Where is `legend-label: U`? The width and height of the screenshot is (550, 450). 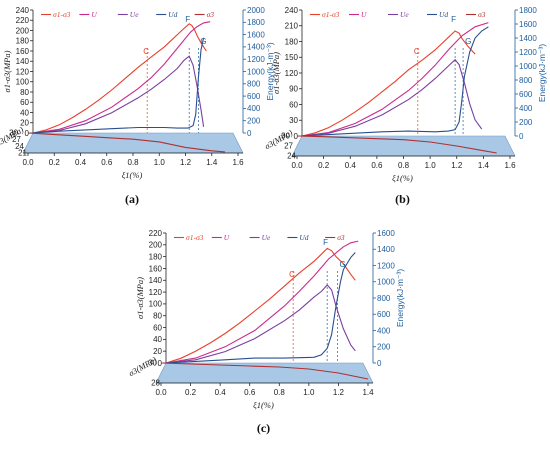
legend-label: U is located at coordinates (94, 14).